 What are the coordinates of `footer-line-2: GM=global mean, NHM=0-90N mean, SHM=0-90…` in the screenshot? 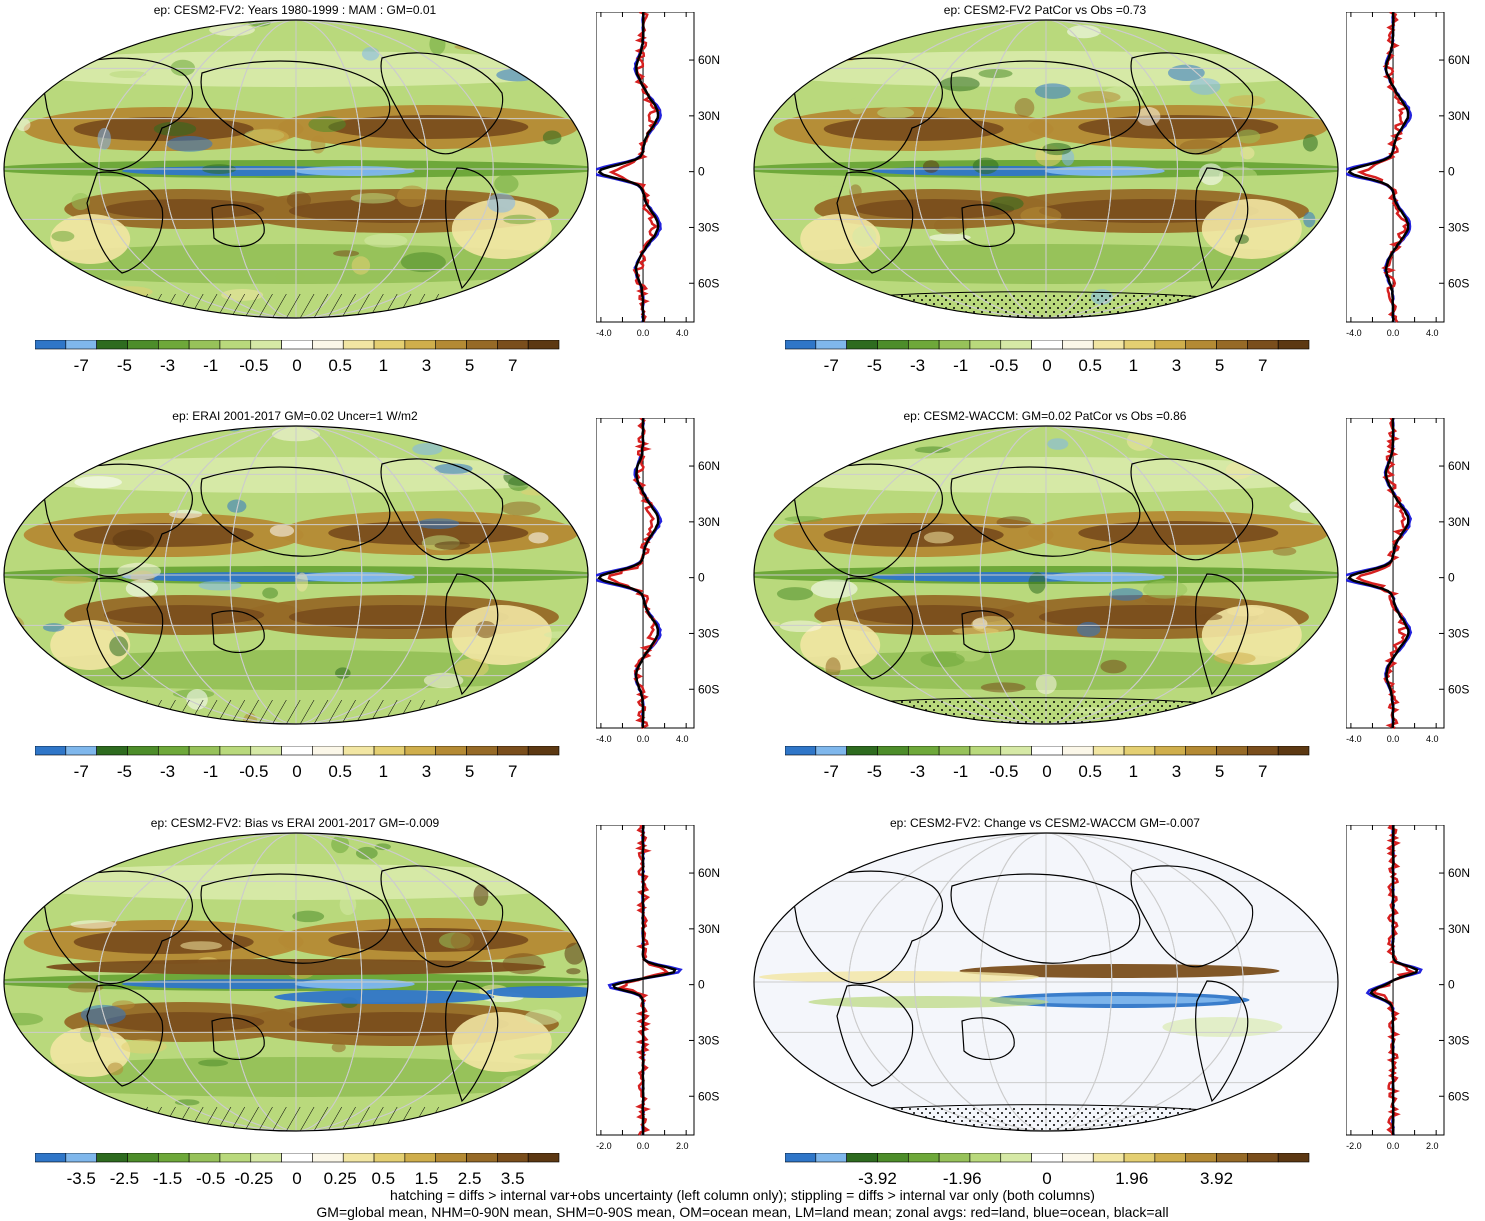 It's located at (742, 1212).